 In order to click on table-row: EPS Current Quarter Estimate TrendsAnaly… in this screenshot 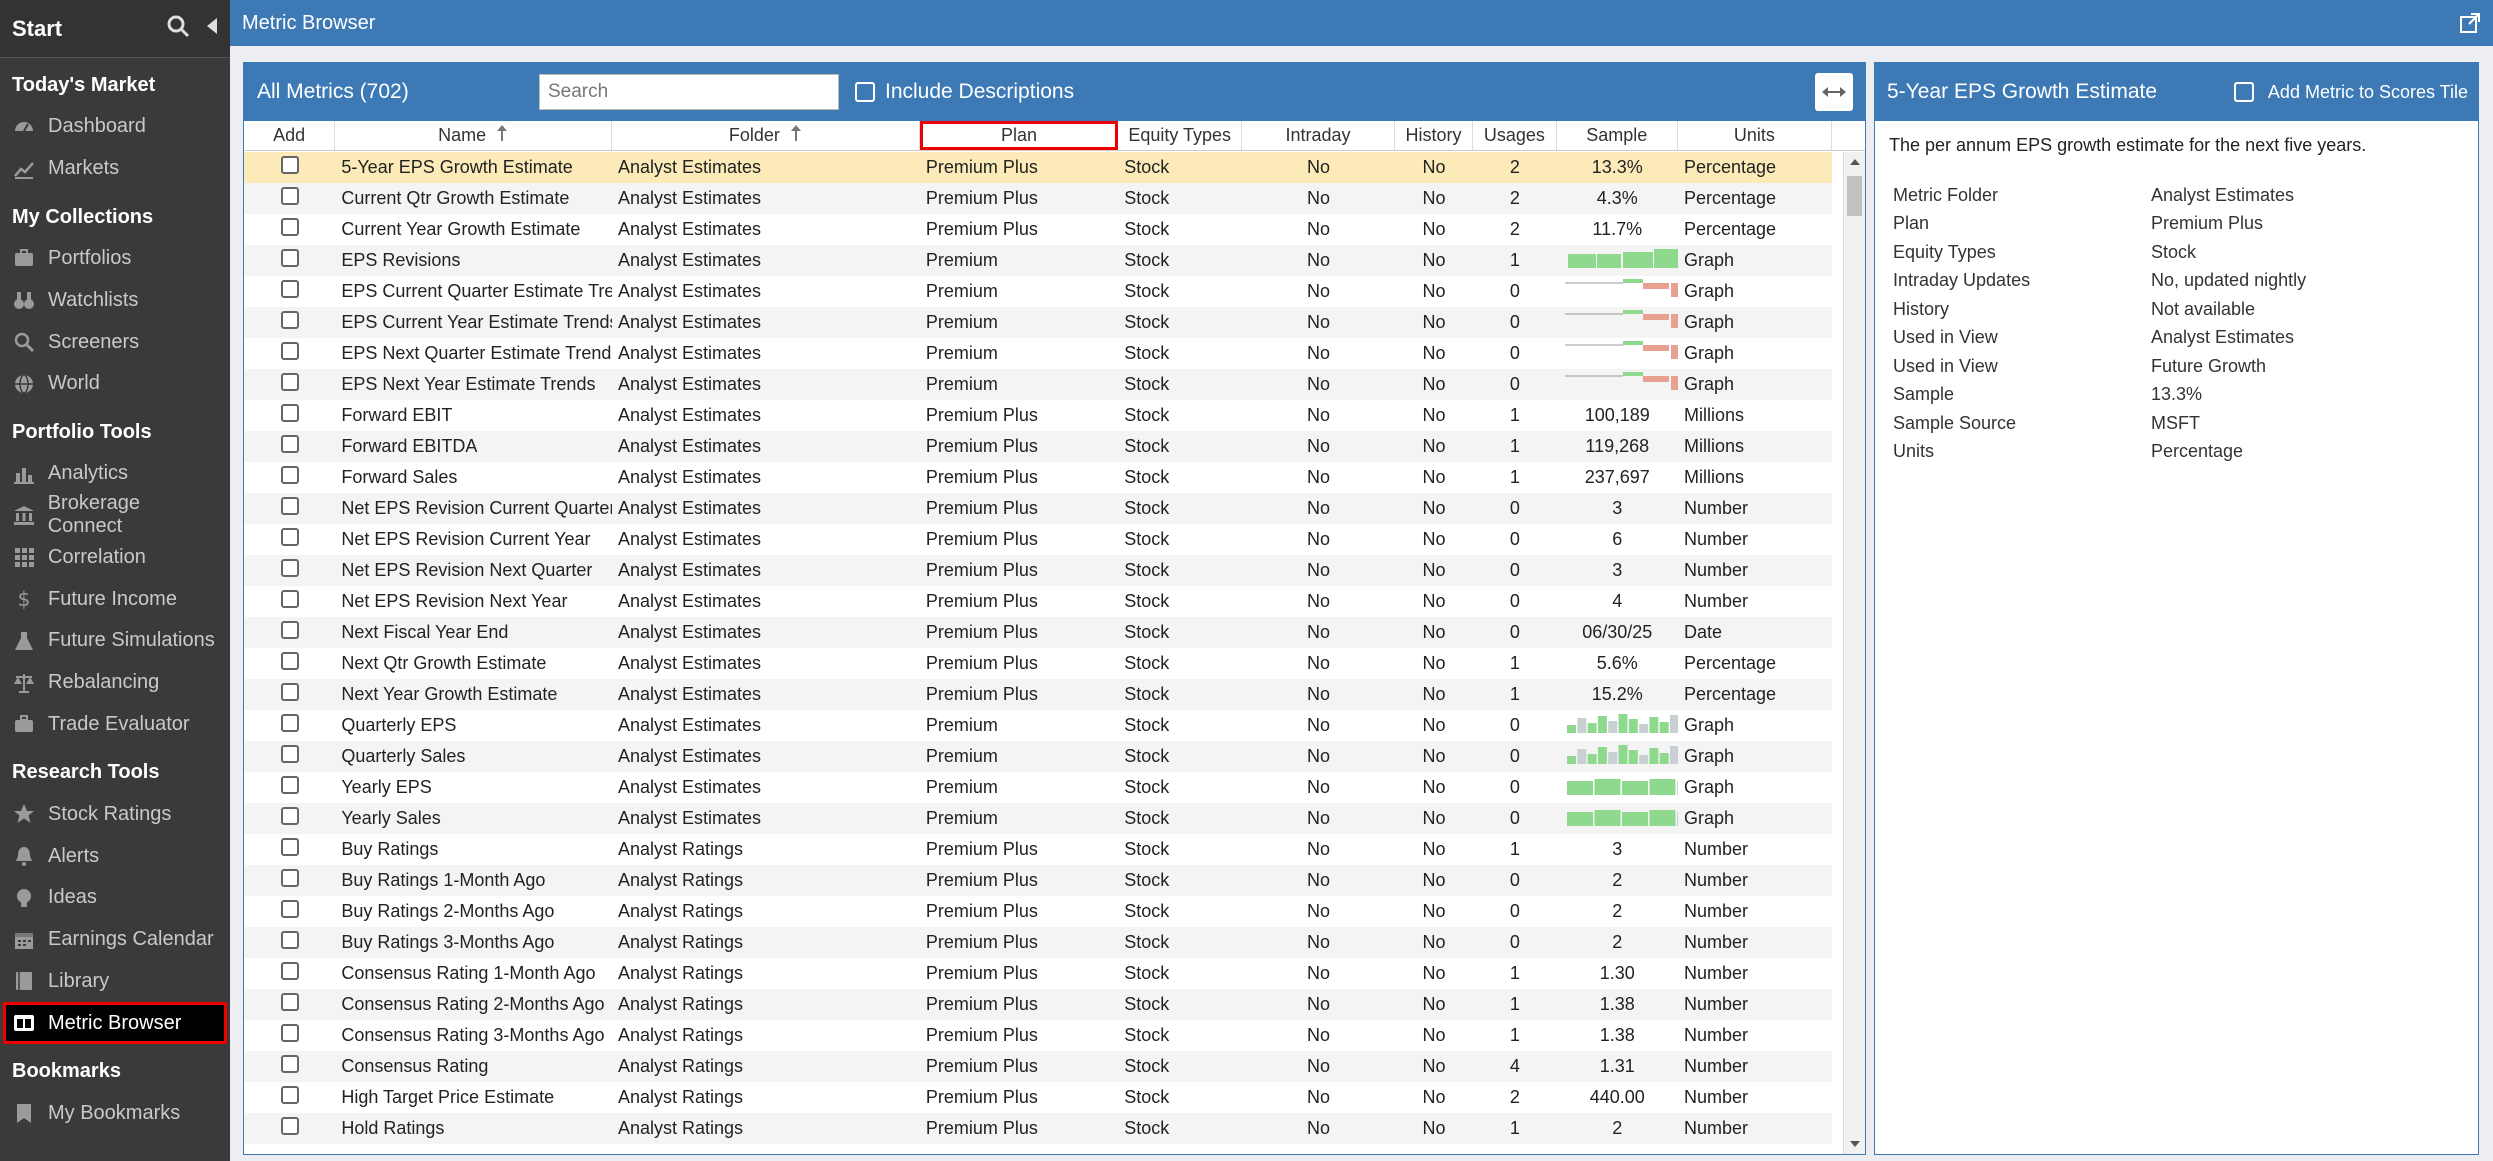, I will do `click(1038, 291)`.